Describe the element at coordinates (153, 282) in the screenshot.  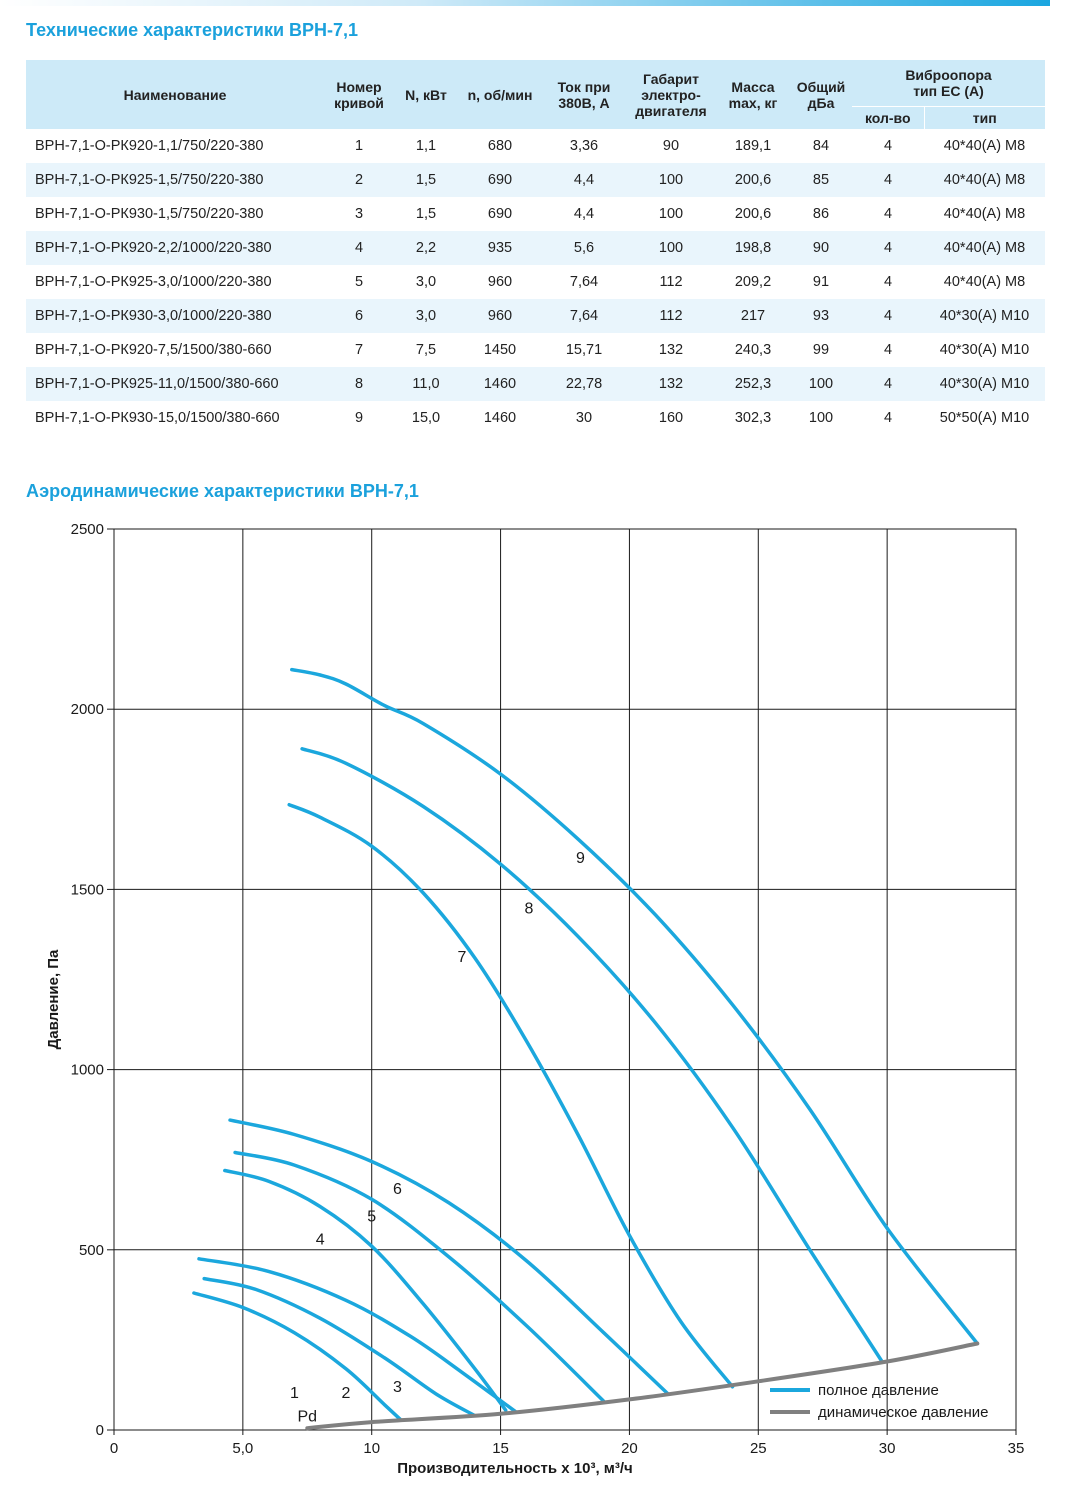
I see `cell-name: ВРН-7,1-О-РК925-3,0/1000/220-380` at that location.